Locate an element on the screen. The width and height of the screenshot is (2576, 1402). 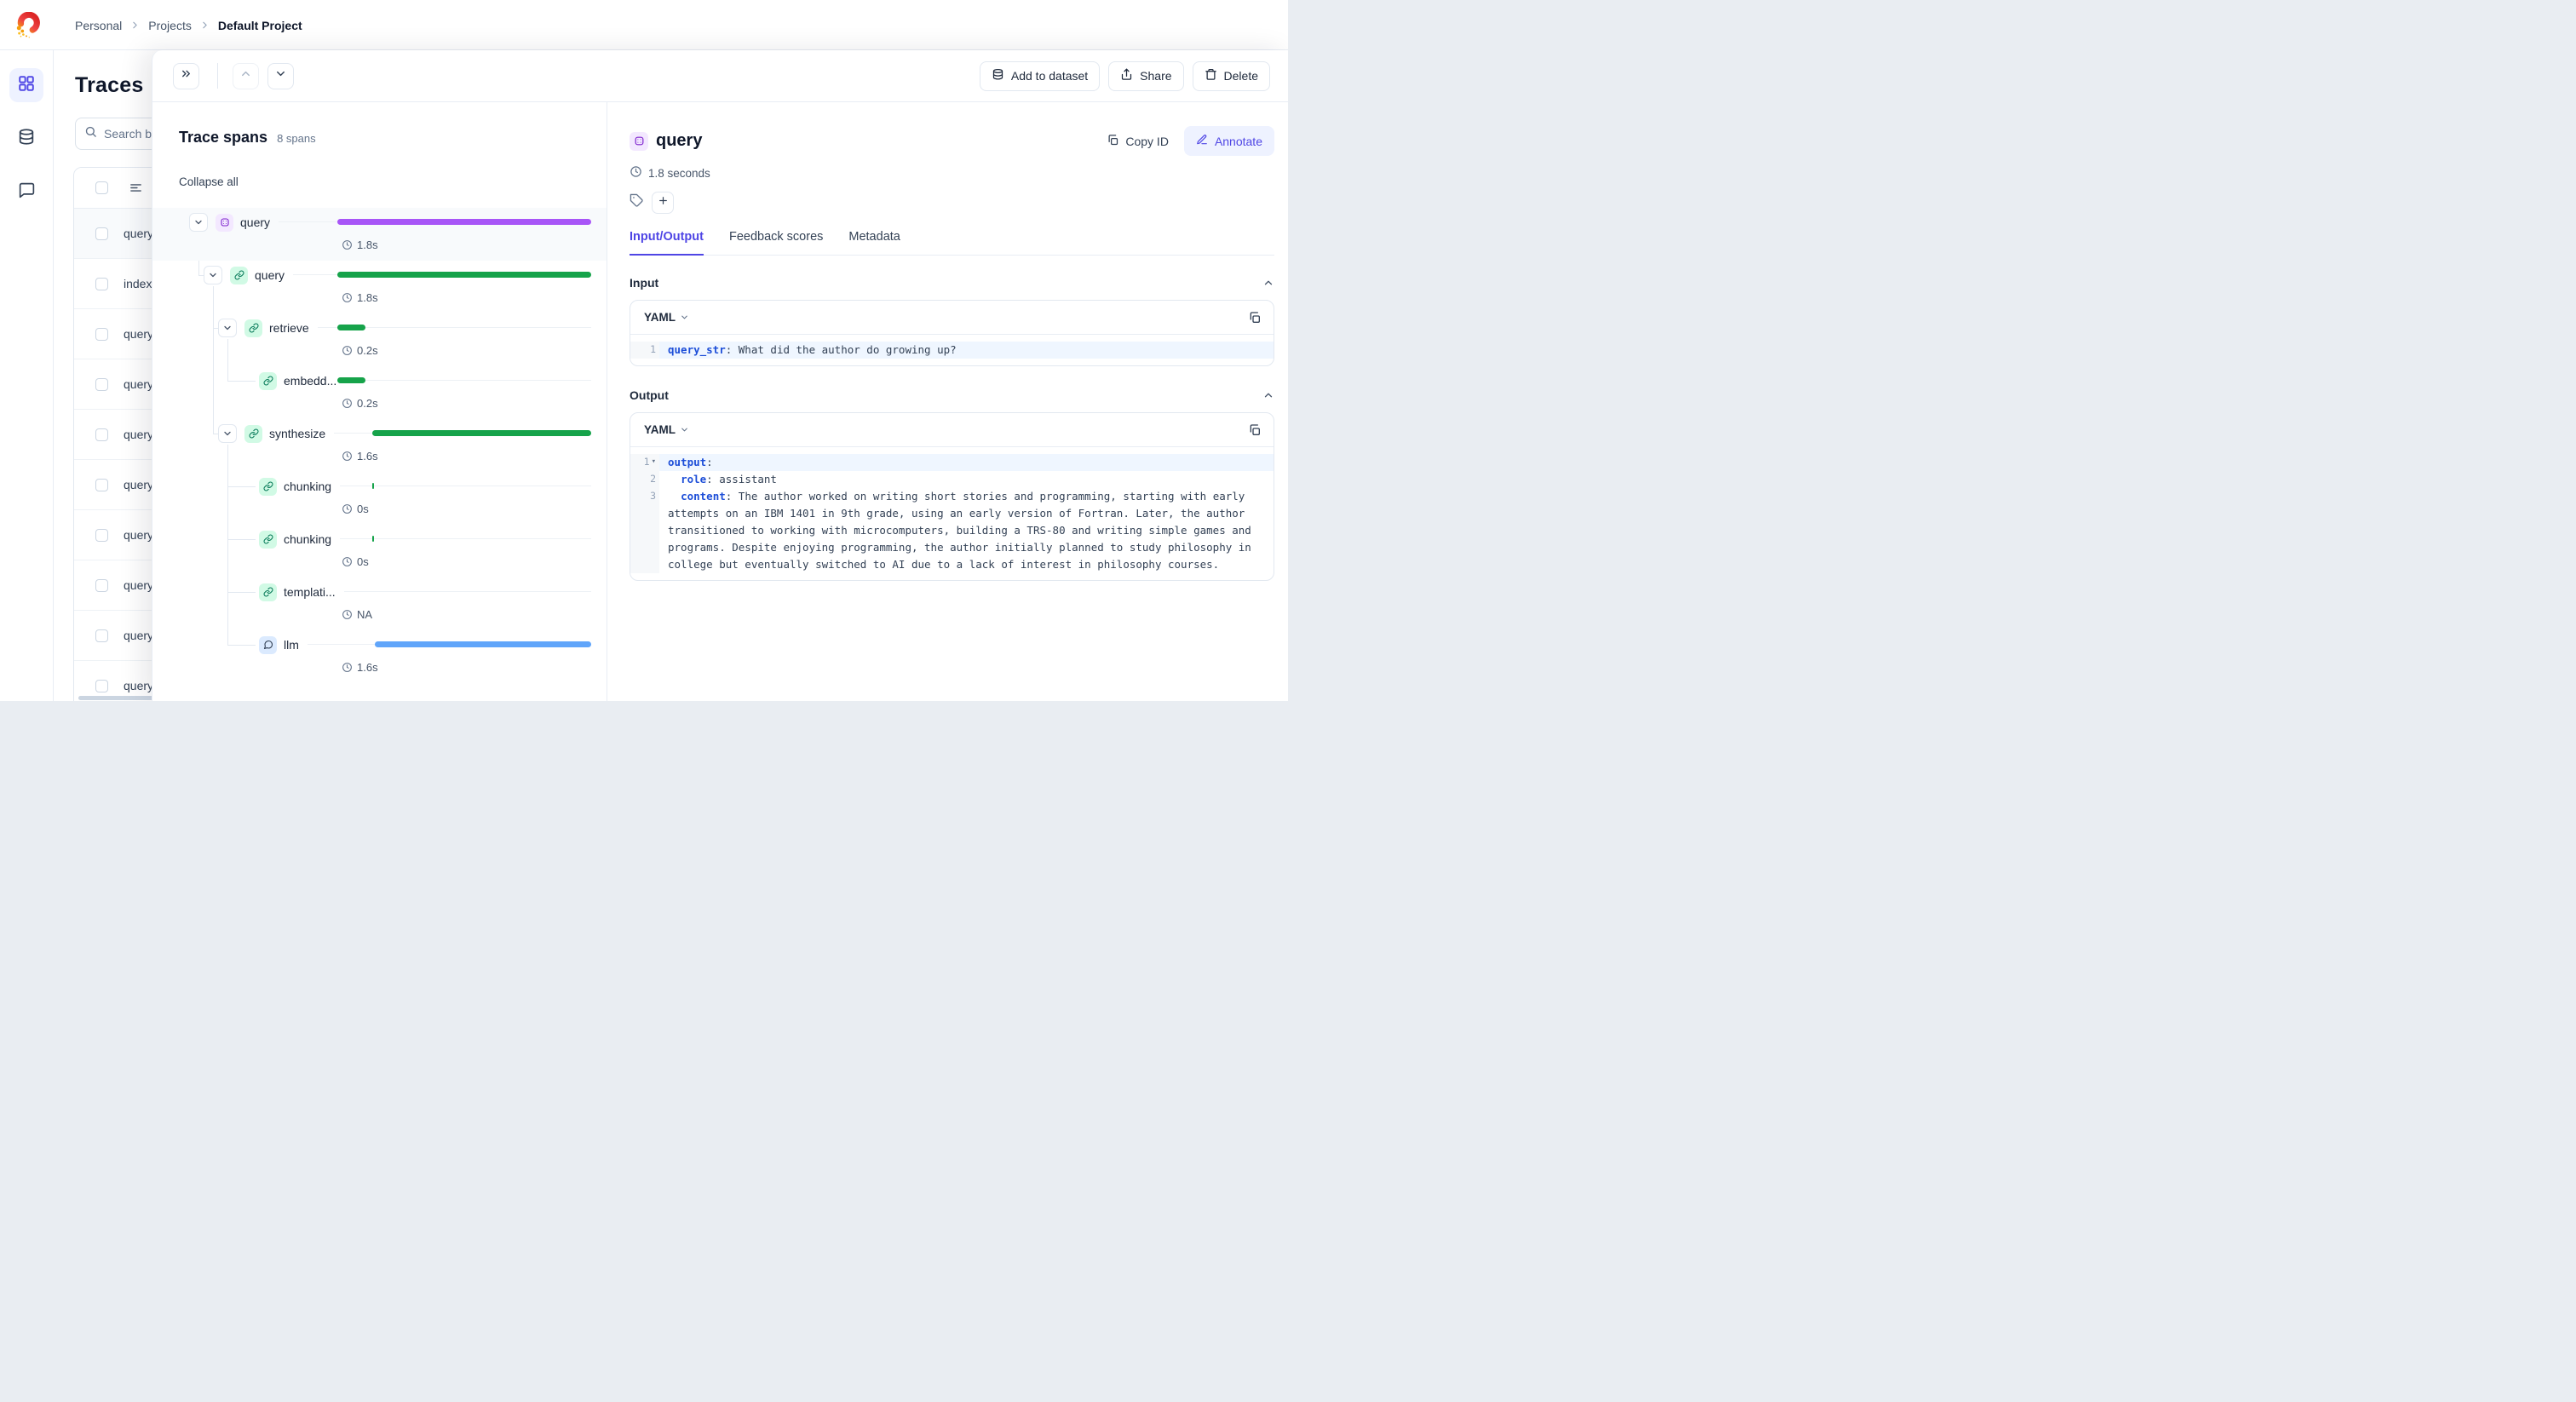
collapse-all-button: Collapse all is located at coordinates (209, 181).